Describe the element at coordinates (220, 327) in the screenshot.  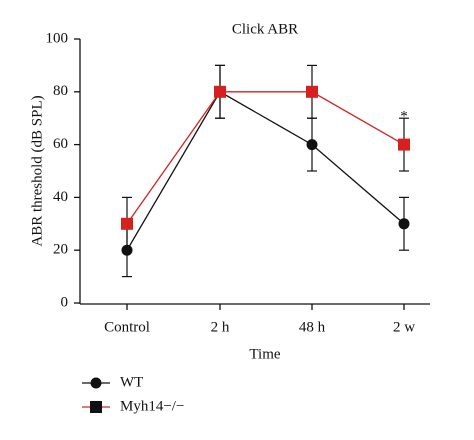
I see `x-tick-label: 2 h` at that location.